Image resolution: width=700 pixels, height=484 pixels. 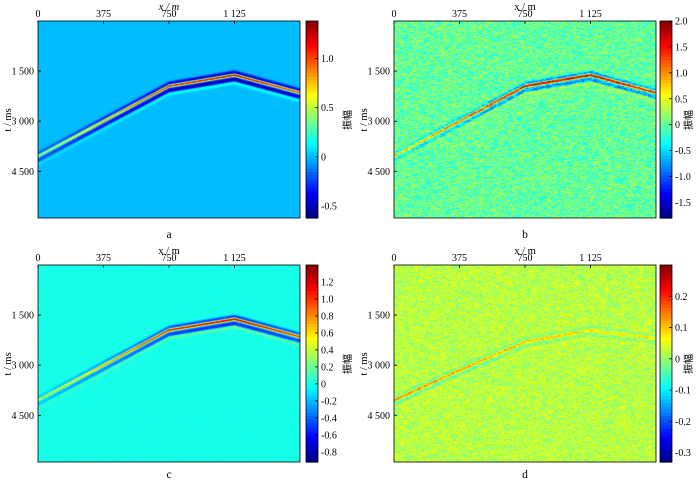 What do you see at coordinates (683, 177) in the screenshot?
I see `colorbar-tick-label: -1.0` at bounding box center [683, 177].